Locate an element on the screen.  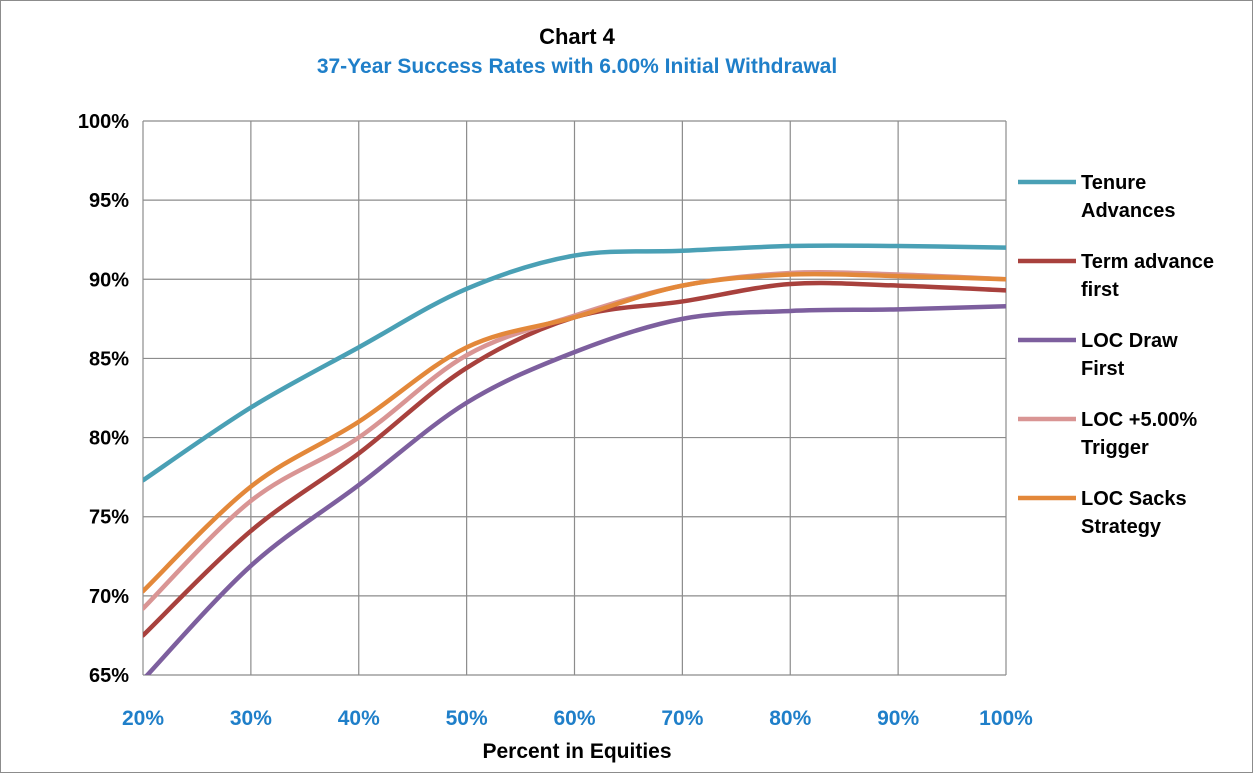
legend-label: Strategy is located at coordinates (1121, 527).